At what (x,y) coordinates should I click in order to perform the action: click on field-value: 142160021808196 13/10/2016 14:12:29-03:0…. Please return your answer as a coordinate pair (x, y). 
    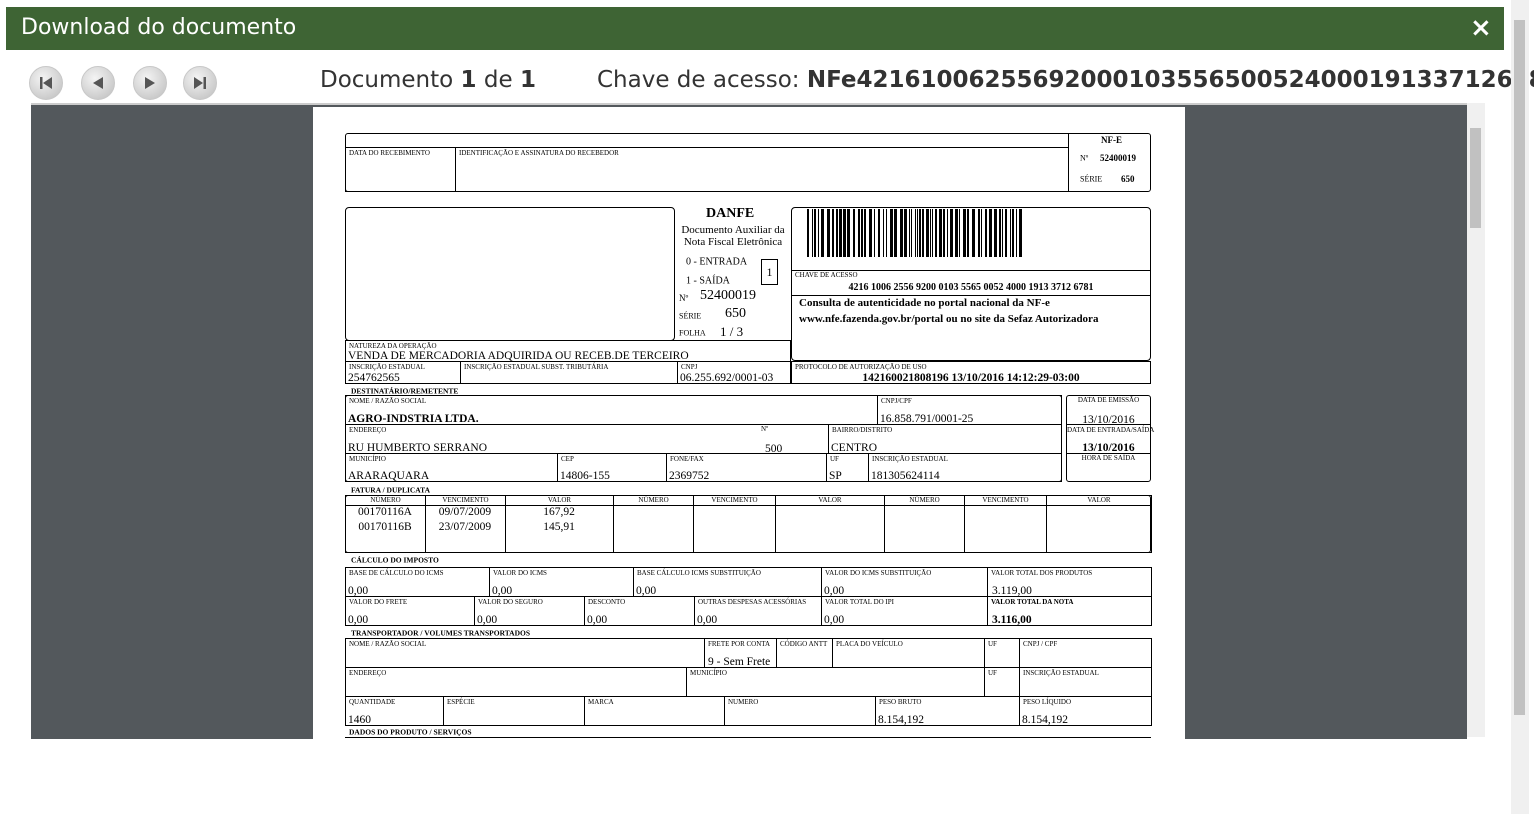
    Looking at the image, I should click on (971, 378).